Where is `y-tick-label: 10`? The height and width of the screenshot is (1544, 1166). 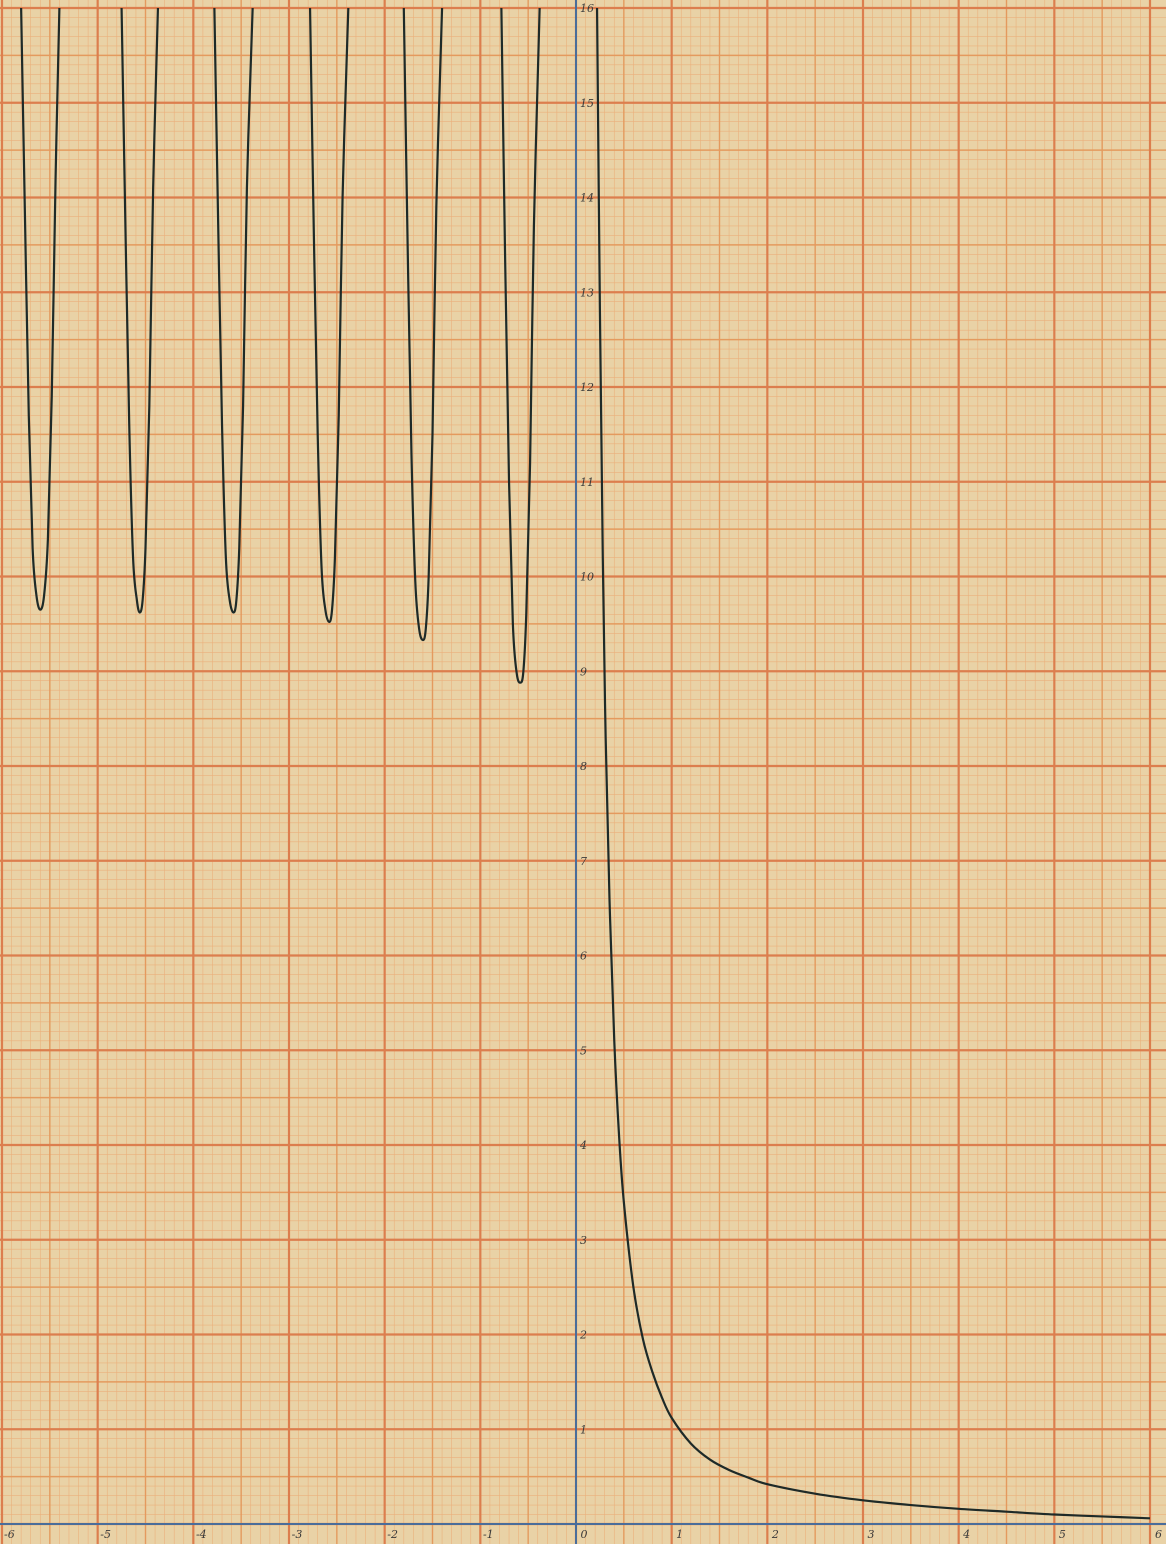
y-tick-label: 10 is located at coordinates (587, 577).